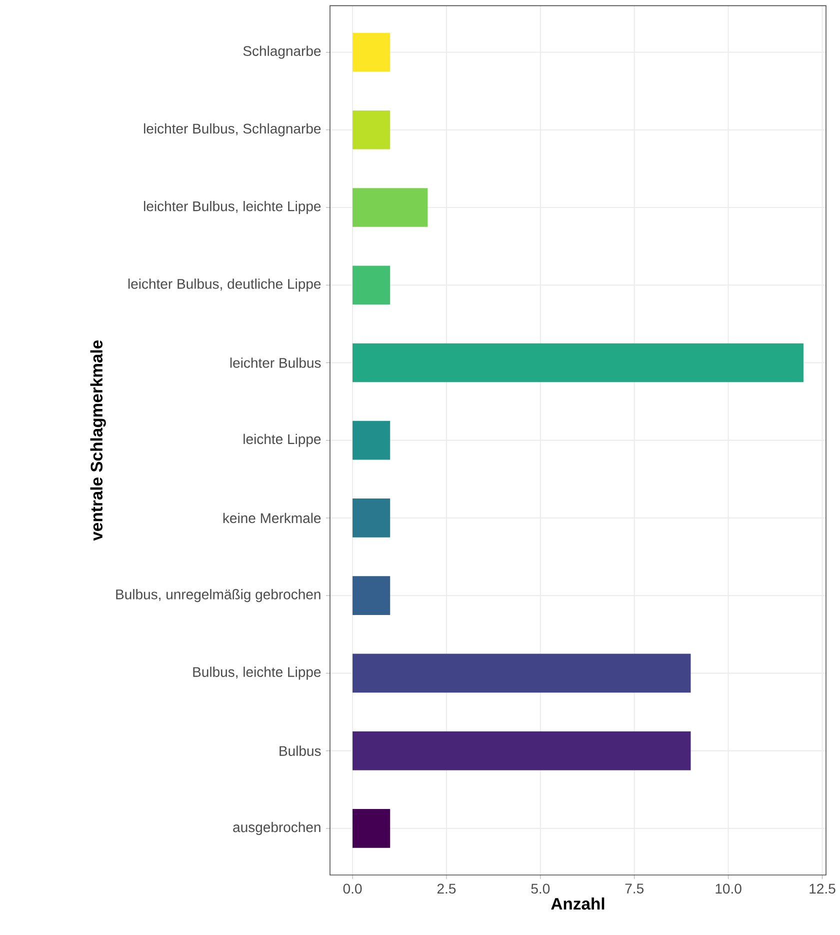 Image resolution: width=840 pixels, height=935 pixels. Describe the element at coordinates (271, 518) in the screenshot. I see `y-tick-label: keine Merkmale` at that location.